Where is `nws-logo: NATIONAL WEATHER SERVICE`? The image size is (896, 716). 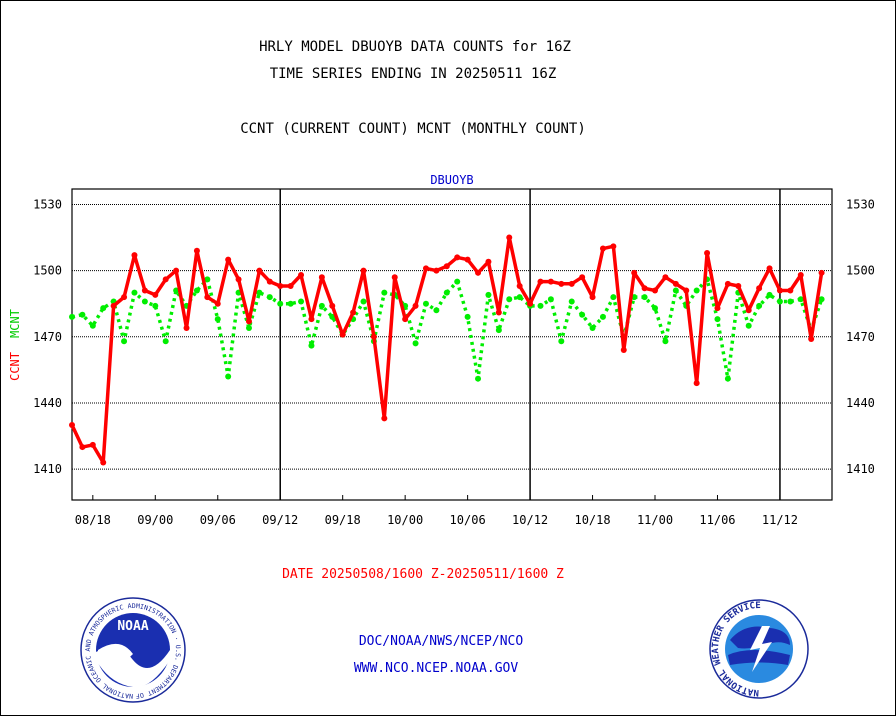
nws-logo: NATIONAL WEATHER SERVICE is located at coordinates (759, 649).